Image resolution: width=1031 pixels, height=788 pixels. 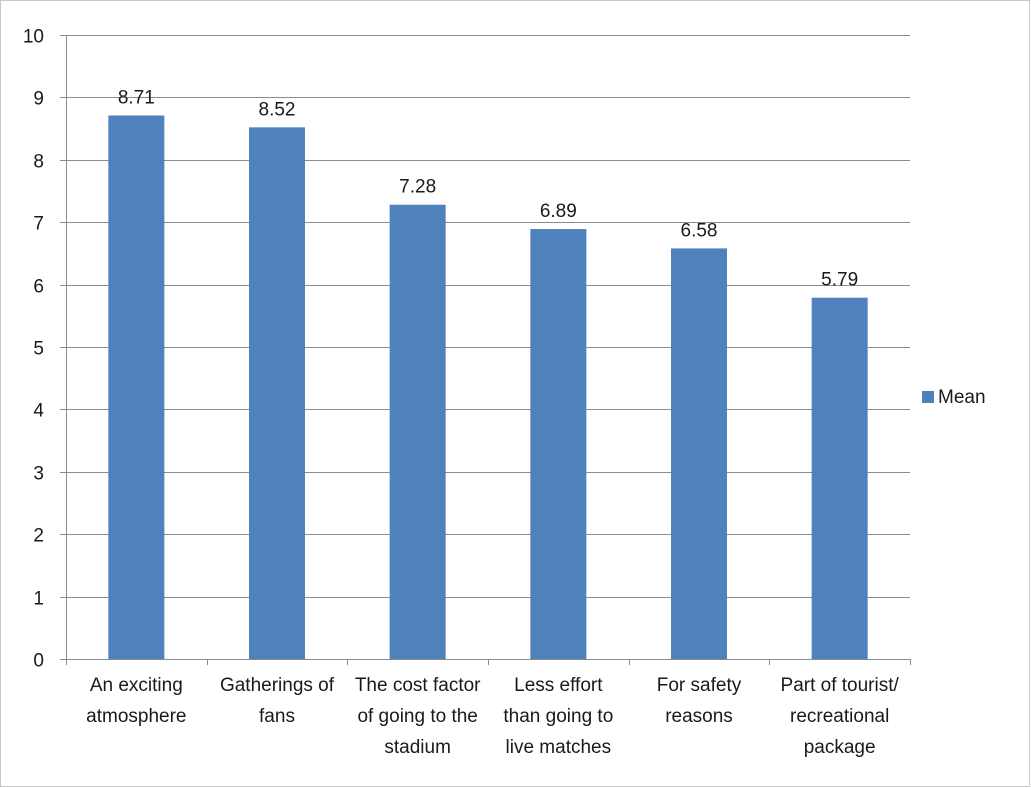 What do you see at coordinates (38, 349) in the screenshot?
I see `y-tick-label: 5` at bounding box center [38, 349].